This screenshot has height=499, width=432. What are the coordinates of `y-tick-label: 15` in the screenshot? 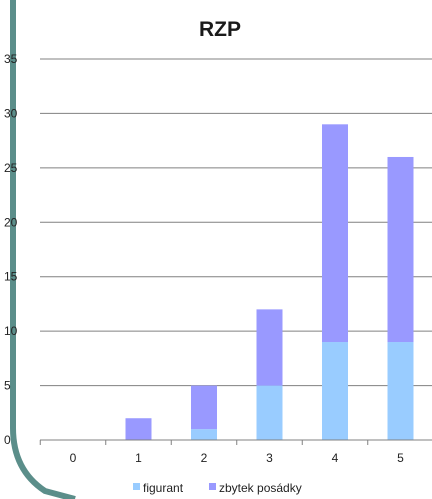 It's located at (11, 277).